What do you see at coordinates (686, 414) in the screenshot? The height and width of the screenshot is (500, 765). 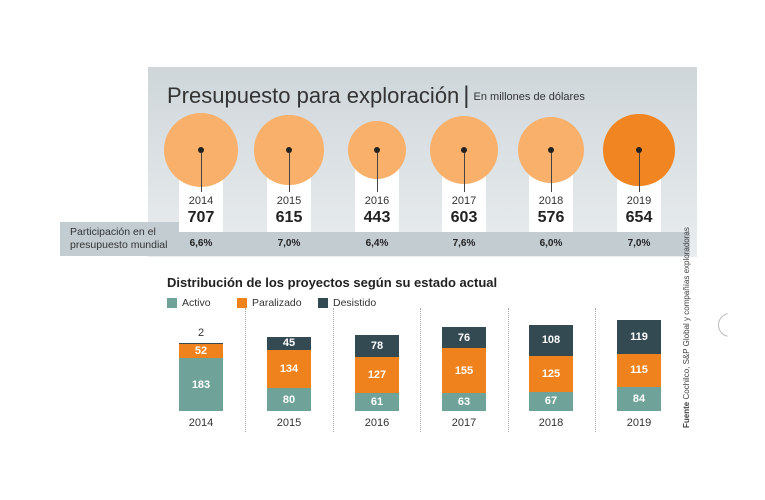 I see `source-label: Fuente` at bounding box center [686, 414].